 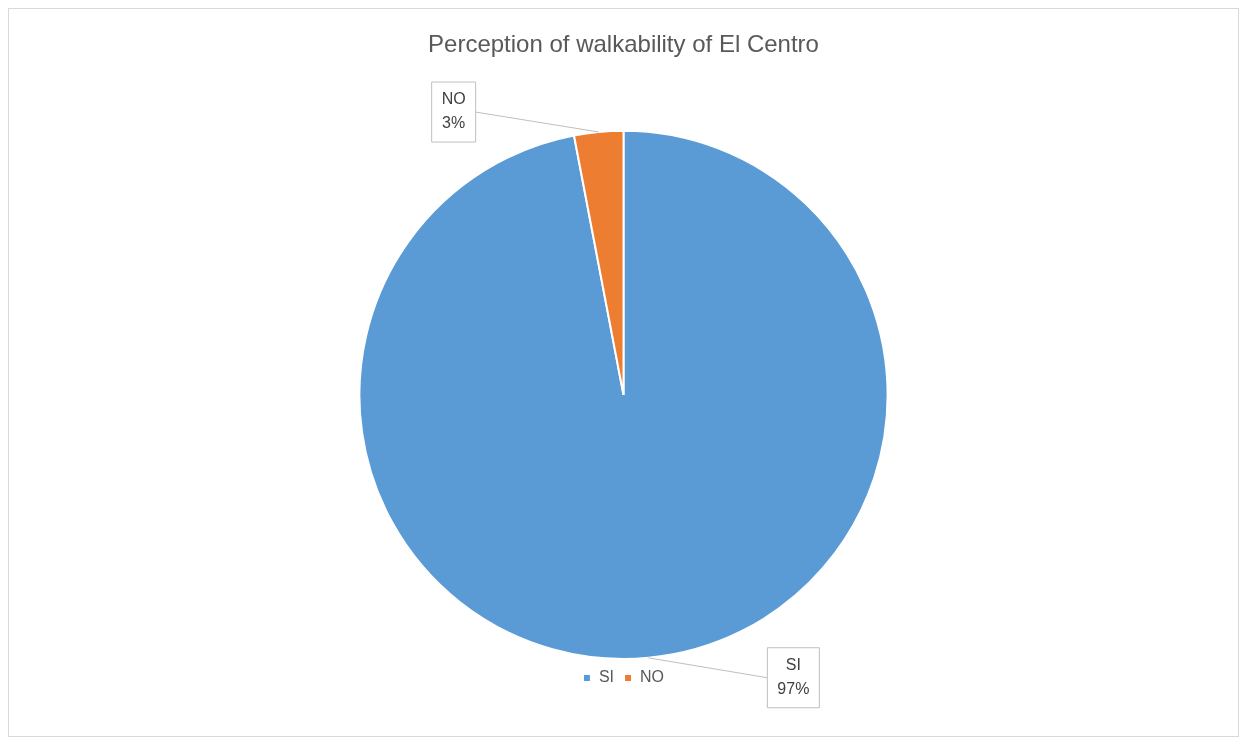 I want to click on data-label: 97%, so click(x=793, y=689).